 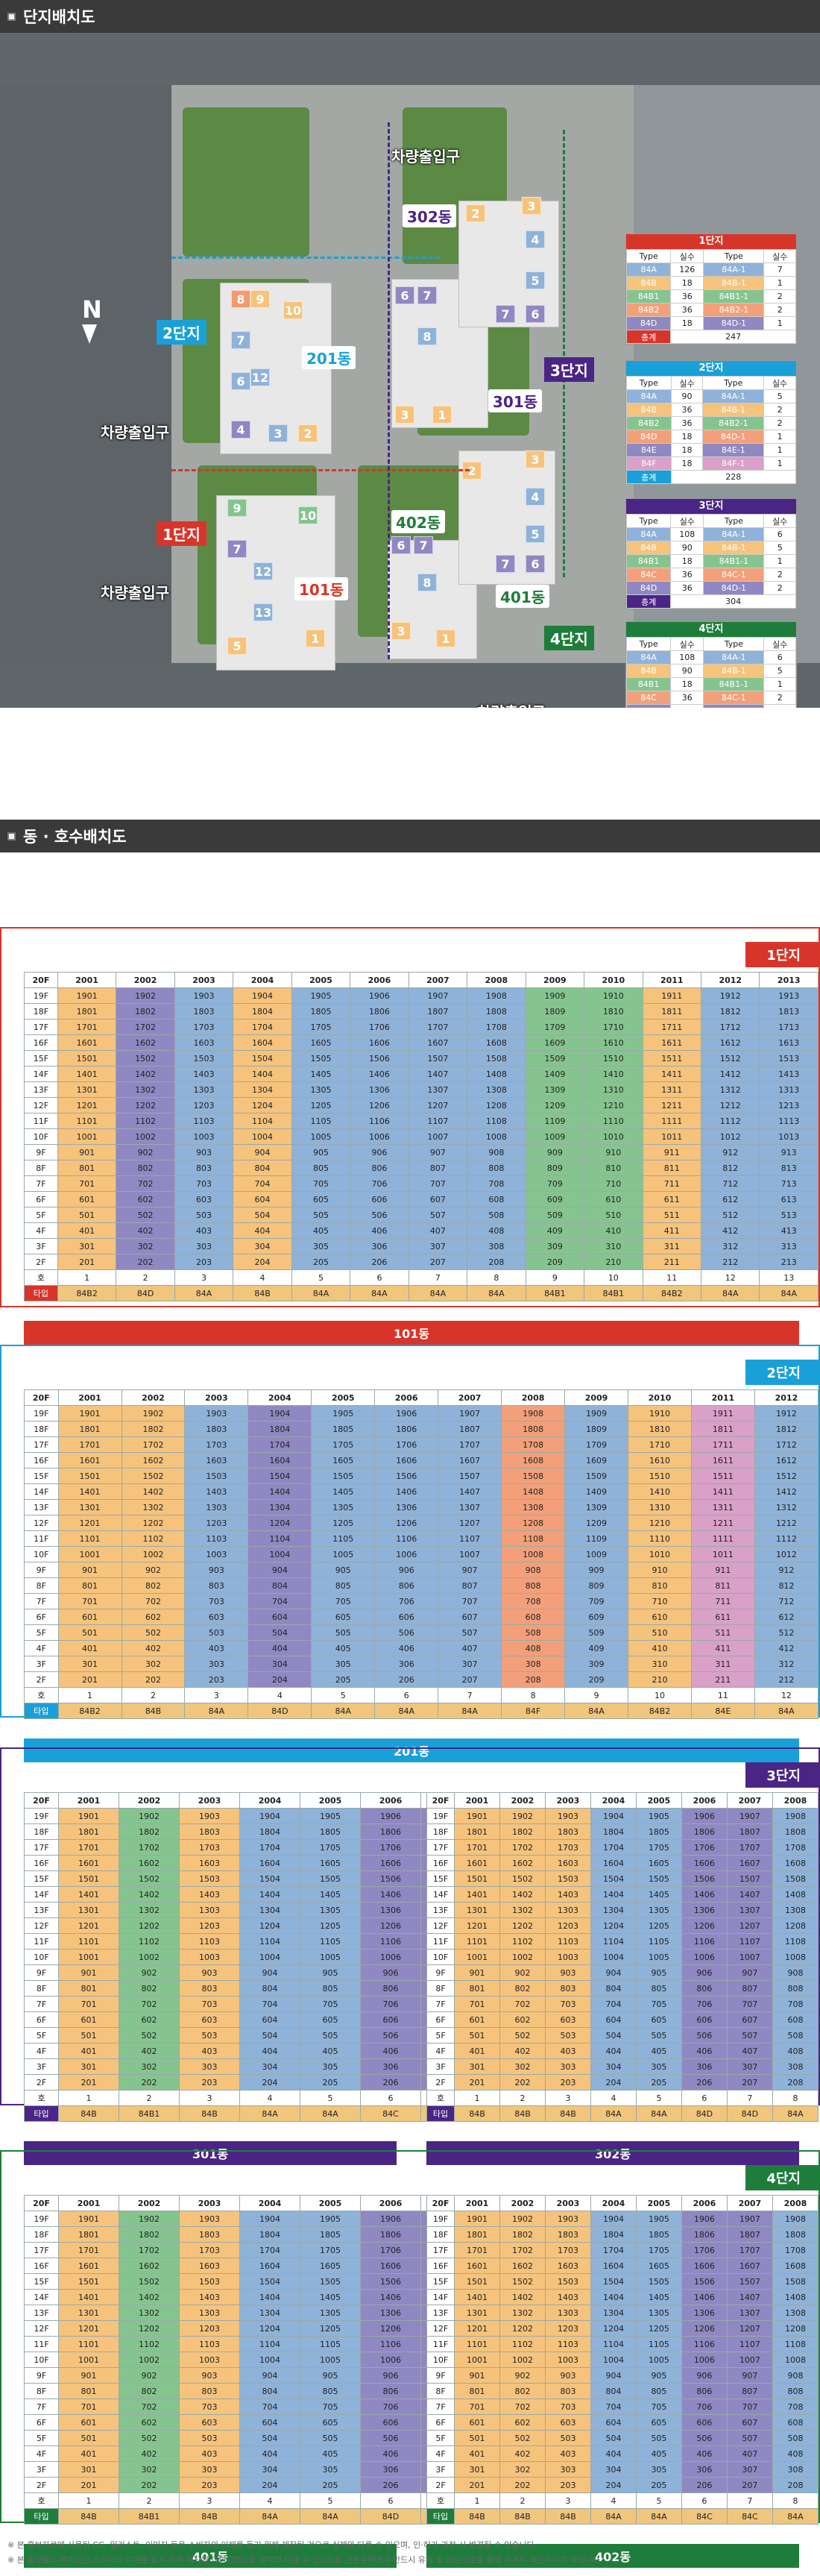 I want to click on unit-cell: 1612, so click(x=787, y=1460).